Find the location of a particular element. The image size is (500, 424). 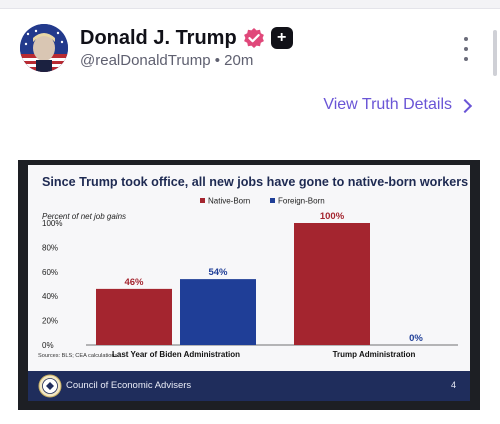

bar-value-label: 54% is located at coordinates (218, 272).